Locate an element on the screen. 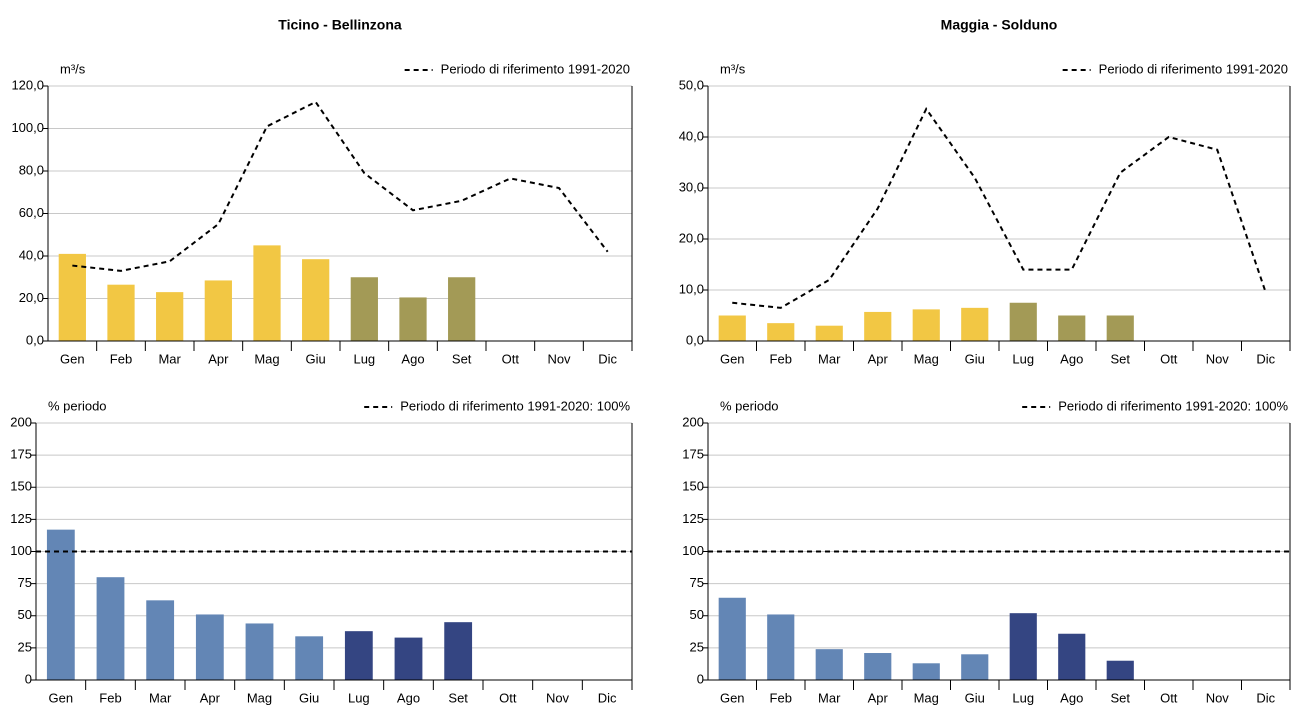 This screenshot has width=1293, height=709. chart-title: Maggia - Solduno is located at coordinates (999, 25).